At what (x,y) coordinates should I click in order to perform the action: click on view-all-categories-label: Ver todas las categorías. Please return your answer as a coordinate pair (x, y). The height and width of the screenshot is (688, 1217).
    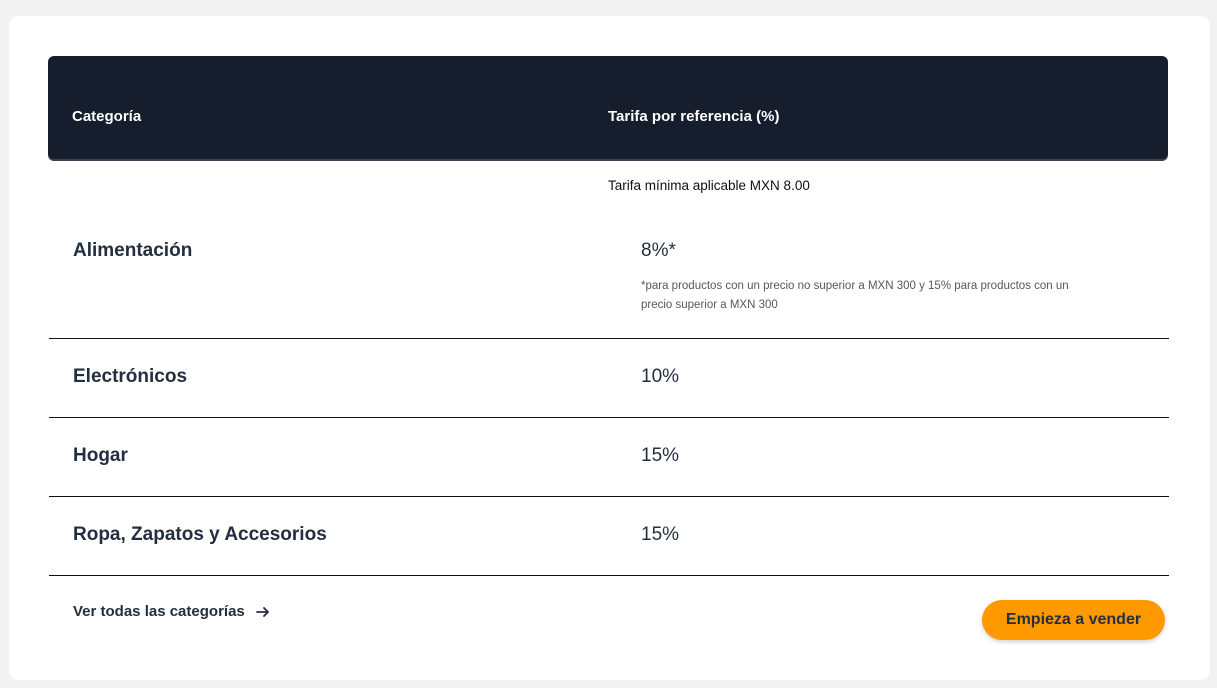
    Looking at the image, I should click on (159, 611).